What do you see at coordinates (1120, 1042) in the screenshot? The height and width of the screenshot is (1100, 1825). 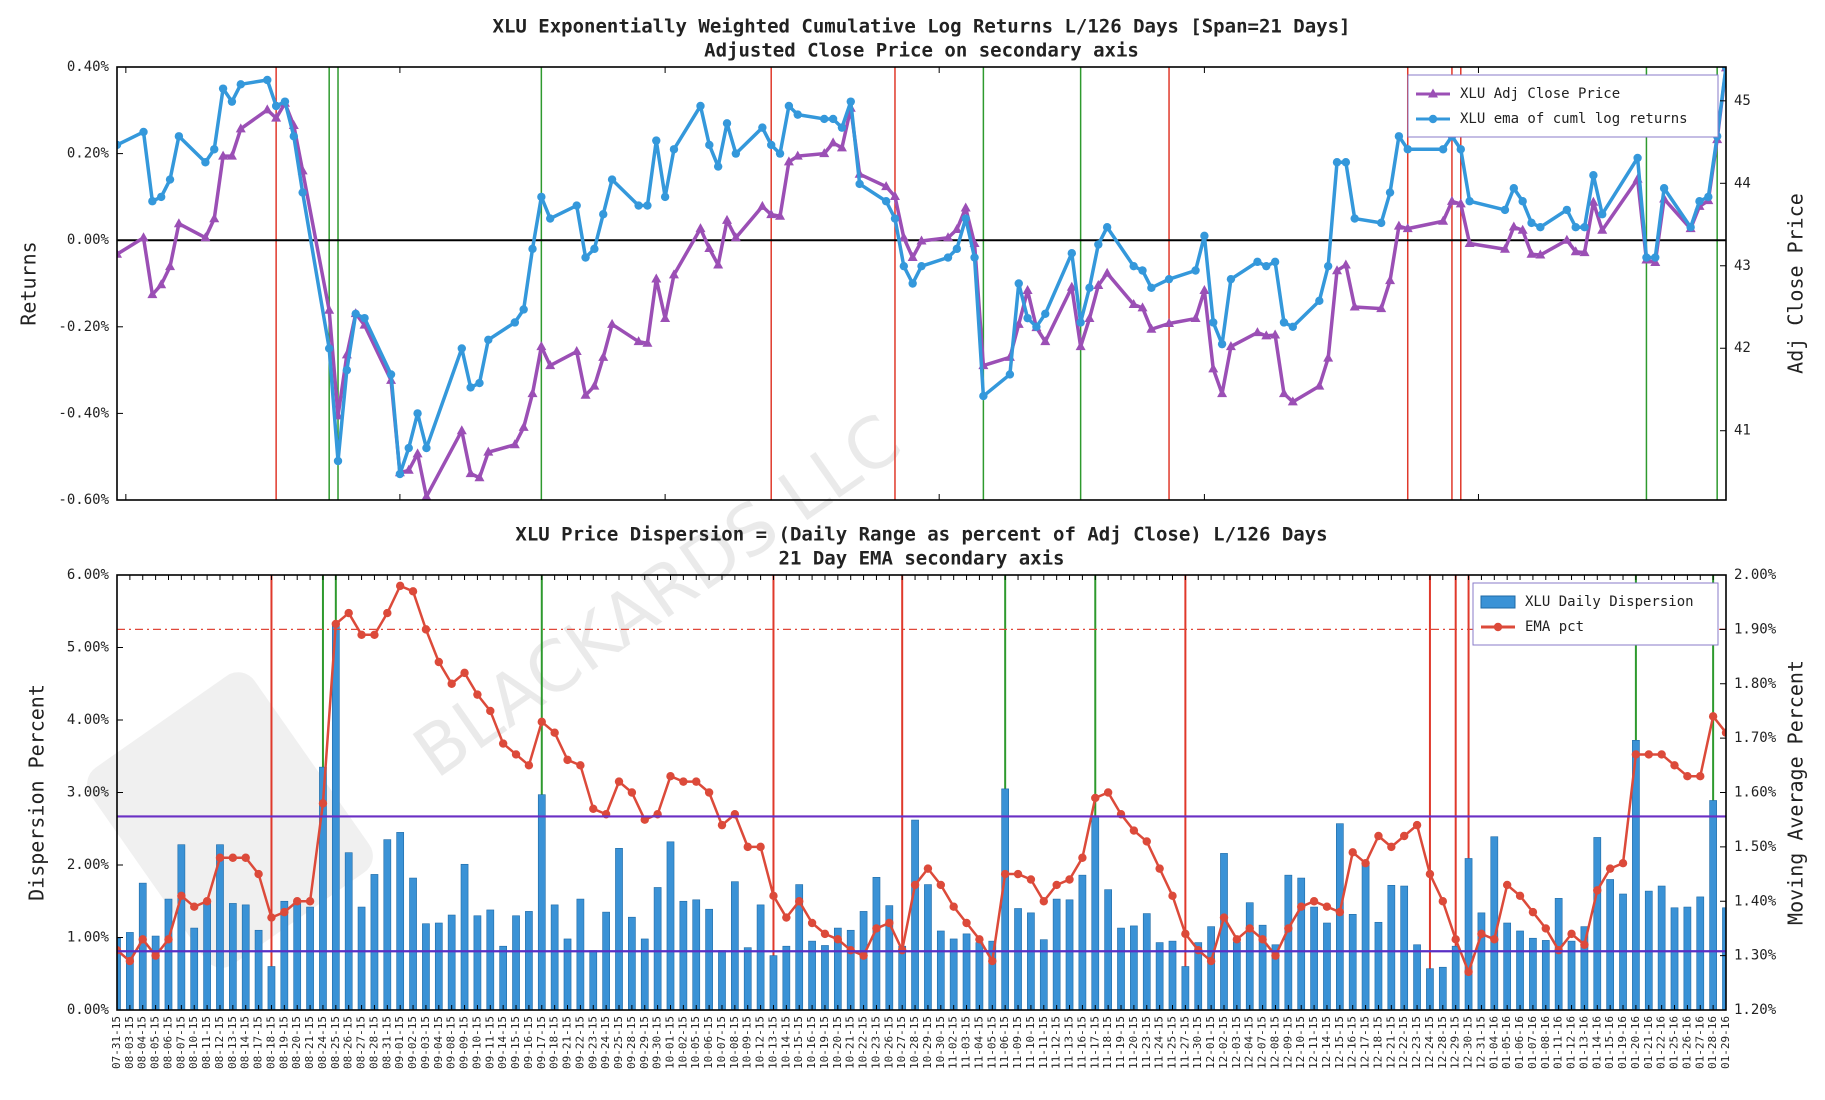 I see `x-tick-label: 11-19-15` at bounding box center [1120, 1042].